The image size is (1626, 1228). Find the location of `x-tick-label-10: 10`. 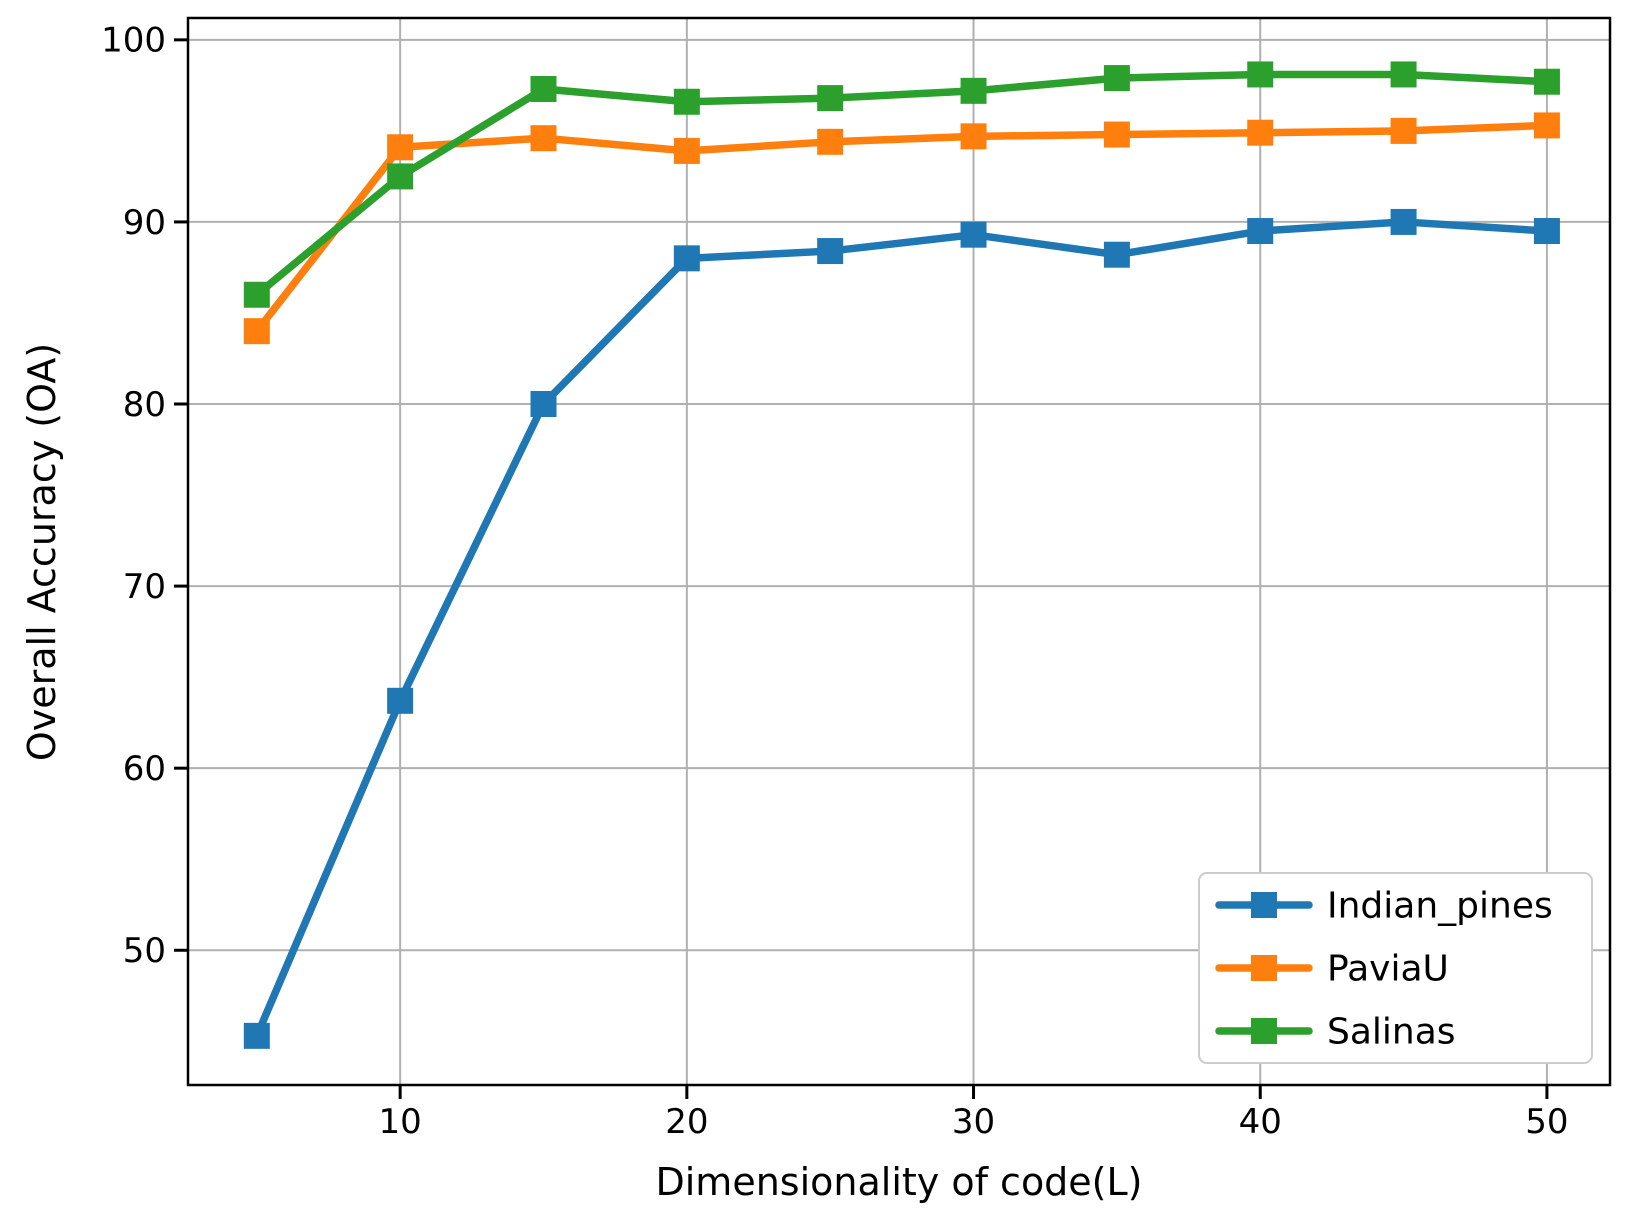

x-tick-label-10: 10 is located at coordinates (400, 1122).